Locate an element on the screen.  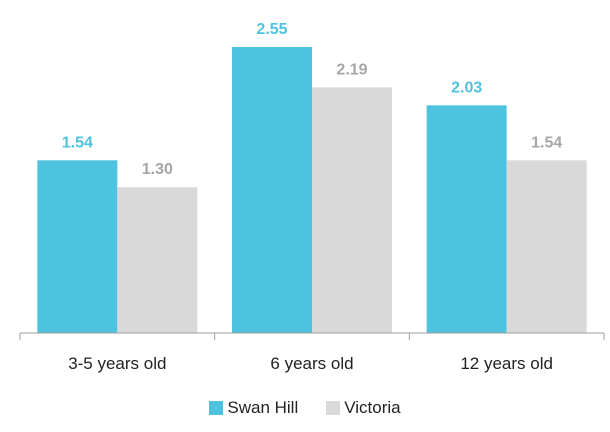
data-label-victoria-0: 1.30 is located at coordinates (157, 169).